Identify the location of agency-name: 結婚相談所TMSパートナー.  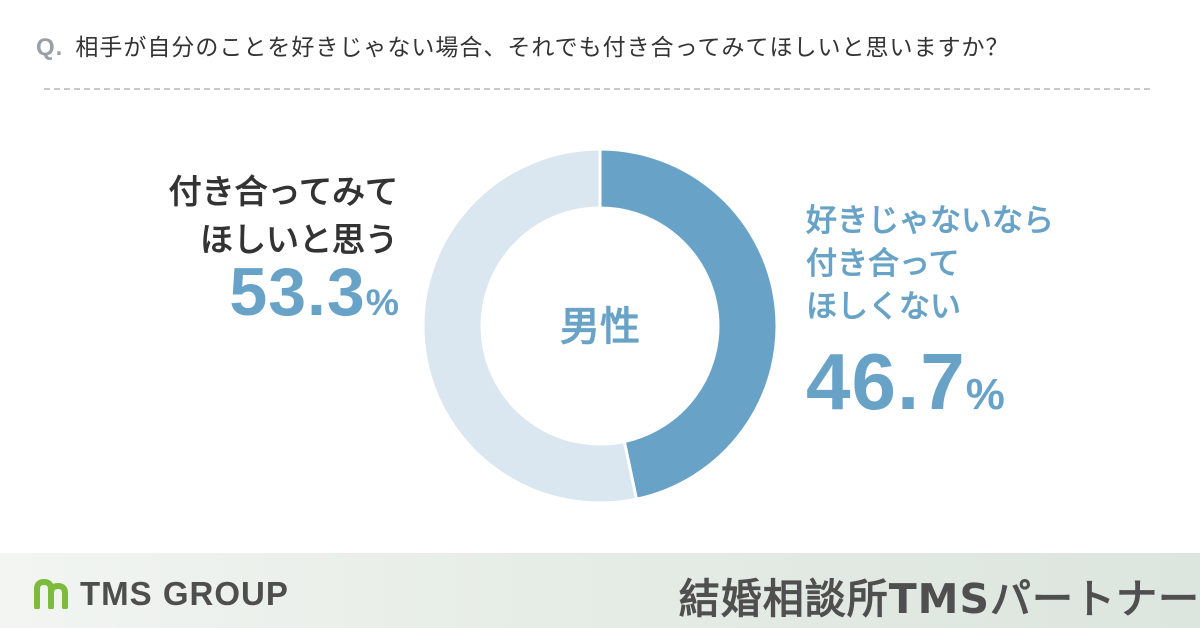
(939, 599).